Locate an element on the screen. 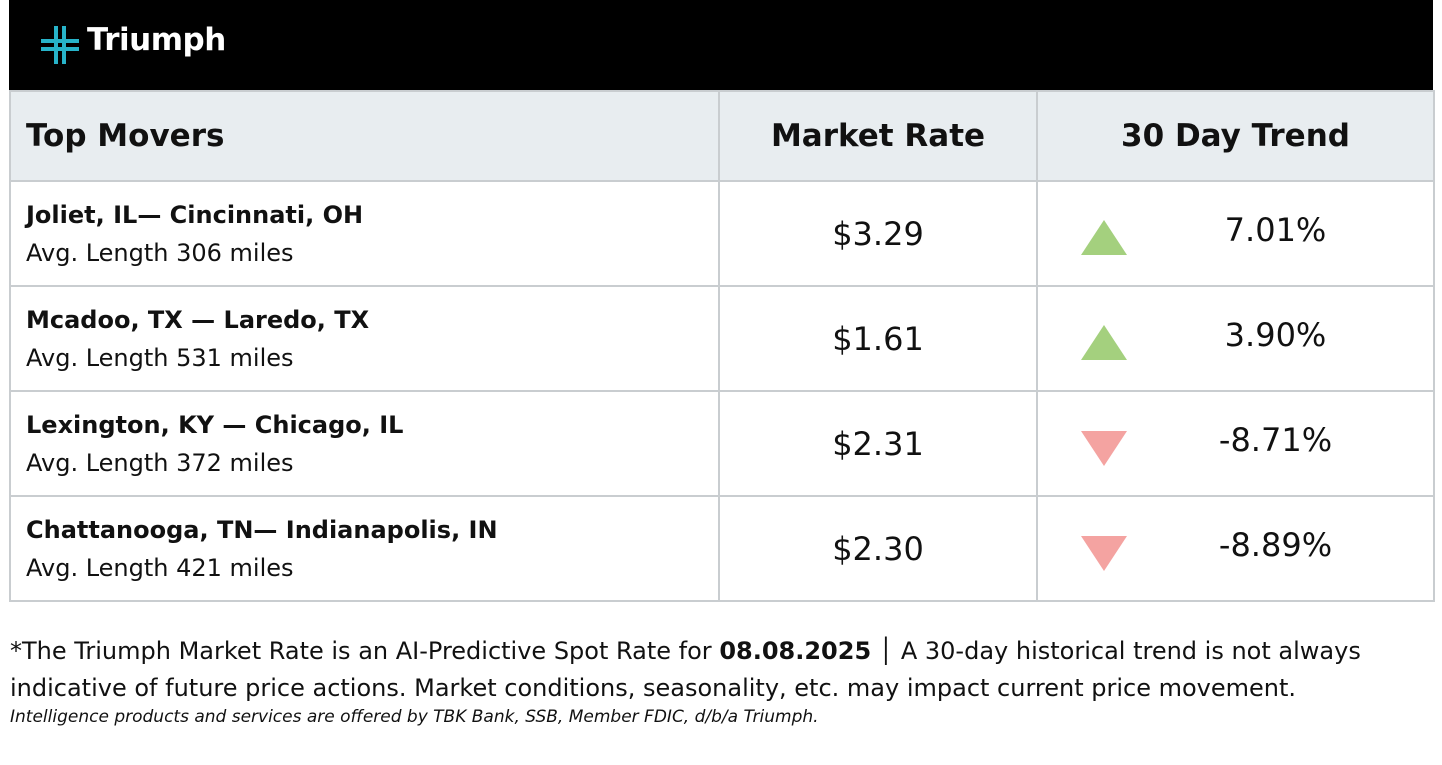  trend-cell: 3.90% is located at coordinates (1235, 338).